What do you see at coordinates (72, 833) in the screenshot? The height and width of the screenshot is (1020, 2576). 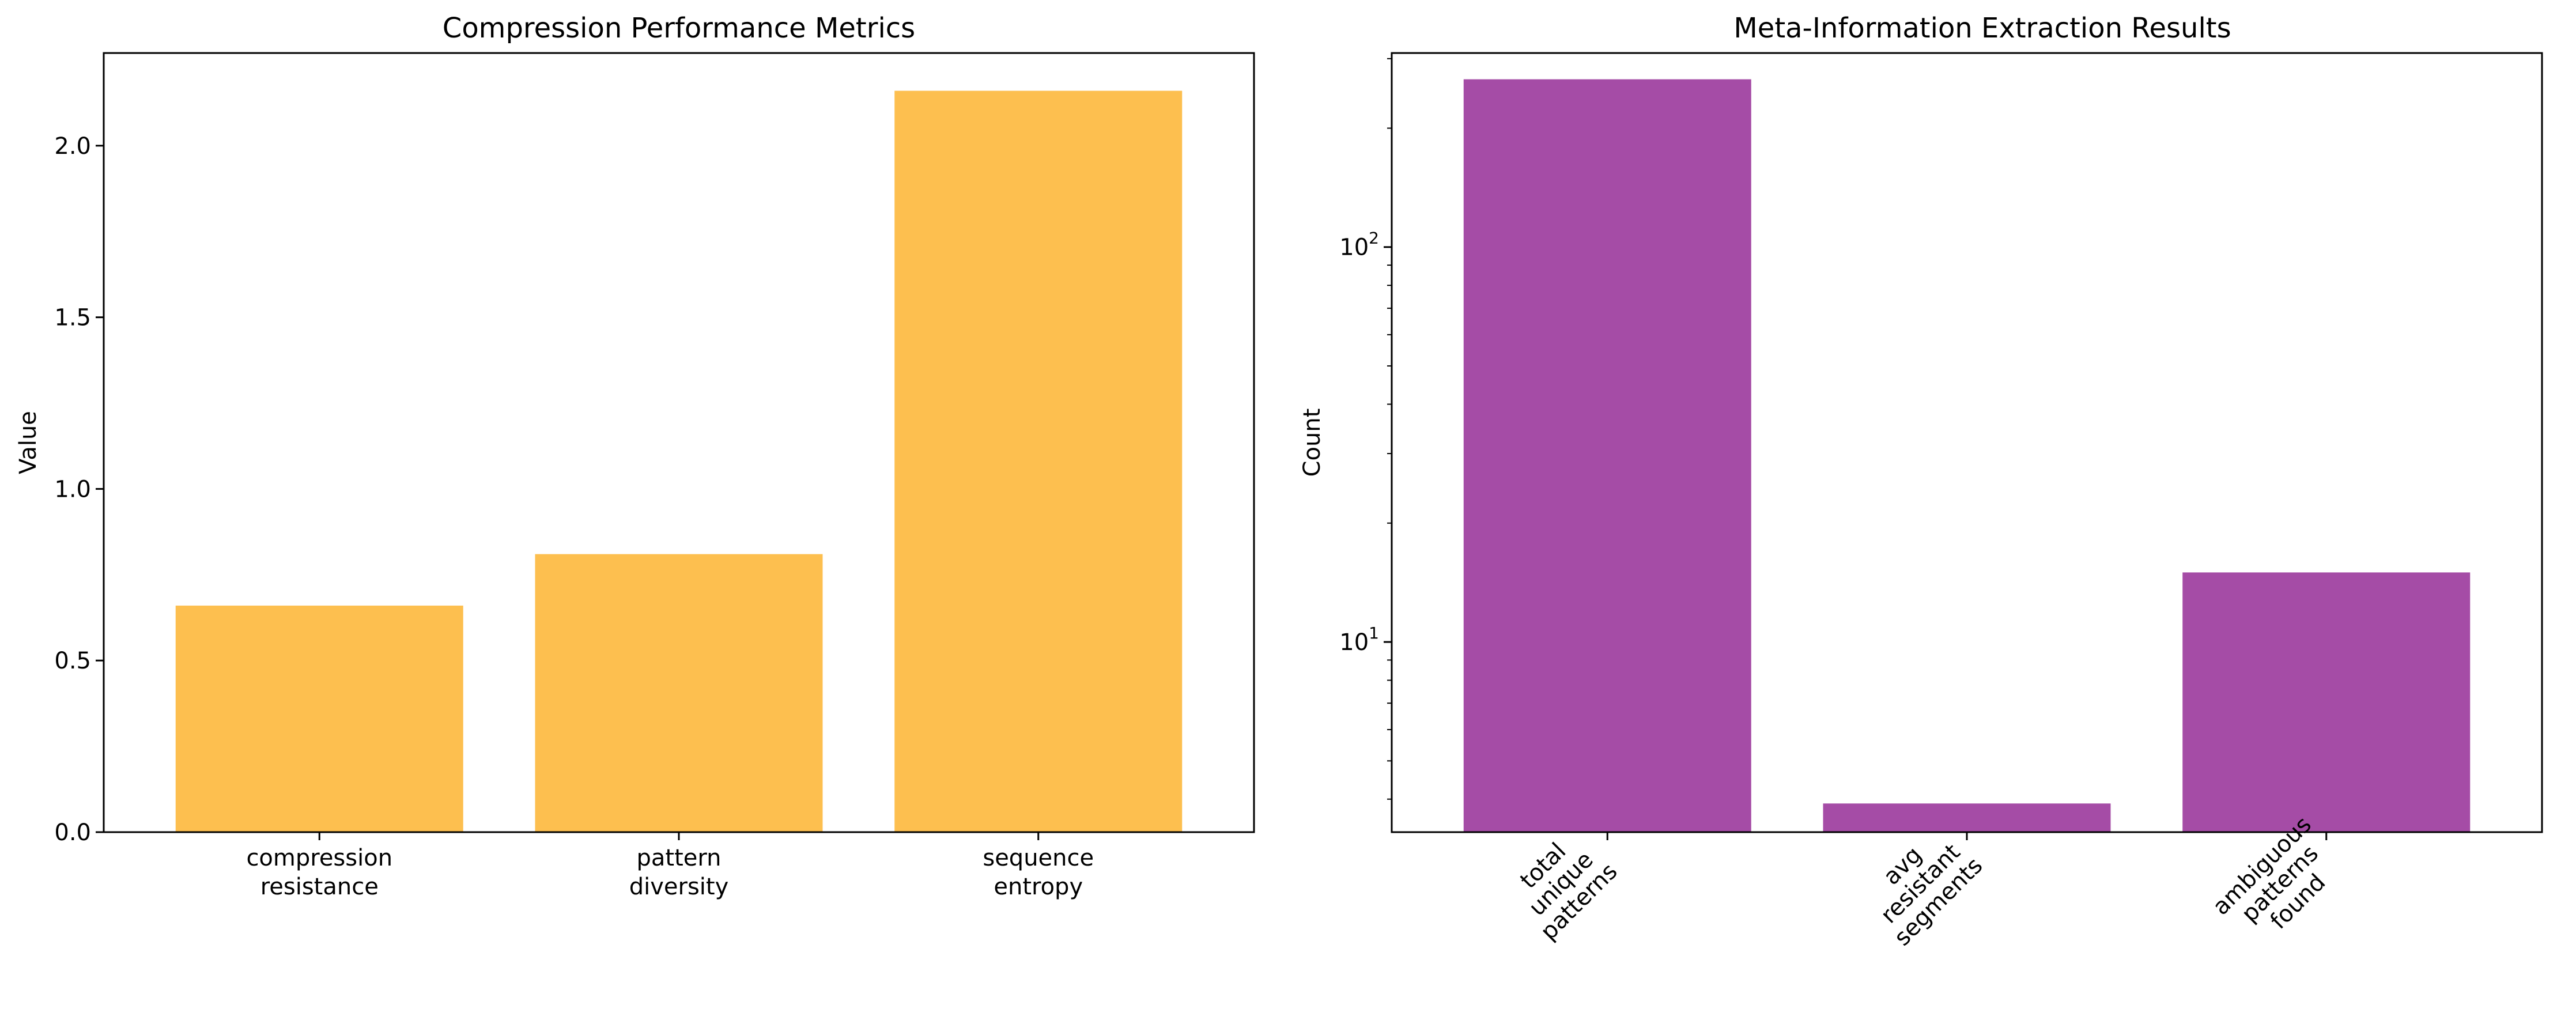 I see `y-tick-label: 0.0` at bounding box center [72, 833].